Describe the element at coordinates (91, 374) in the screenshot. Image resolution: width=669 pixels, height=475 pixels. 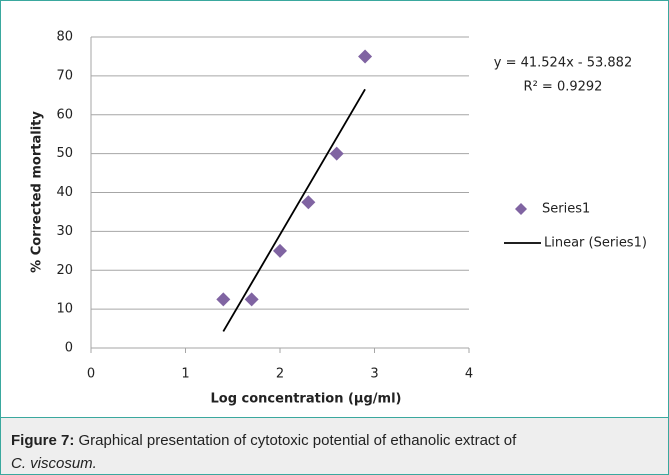
I see `x-tick-label: 0` at that location.